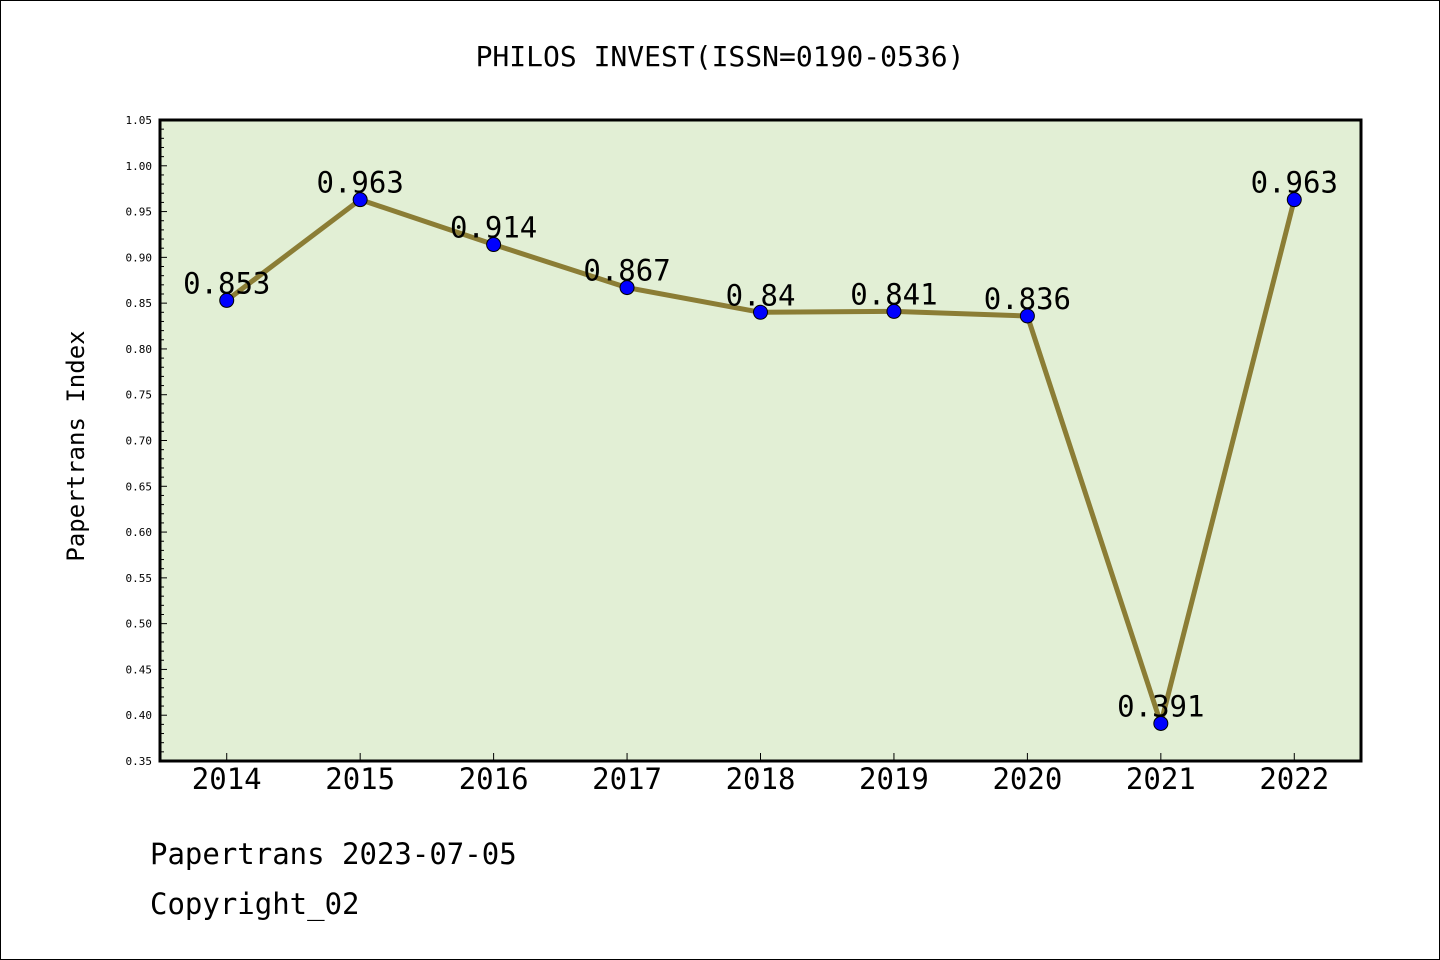  Describe the element at coordinates (761, 779) in the screenshot. I see `x-tick-label: 2018` at that location.